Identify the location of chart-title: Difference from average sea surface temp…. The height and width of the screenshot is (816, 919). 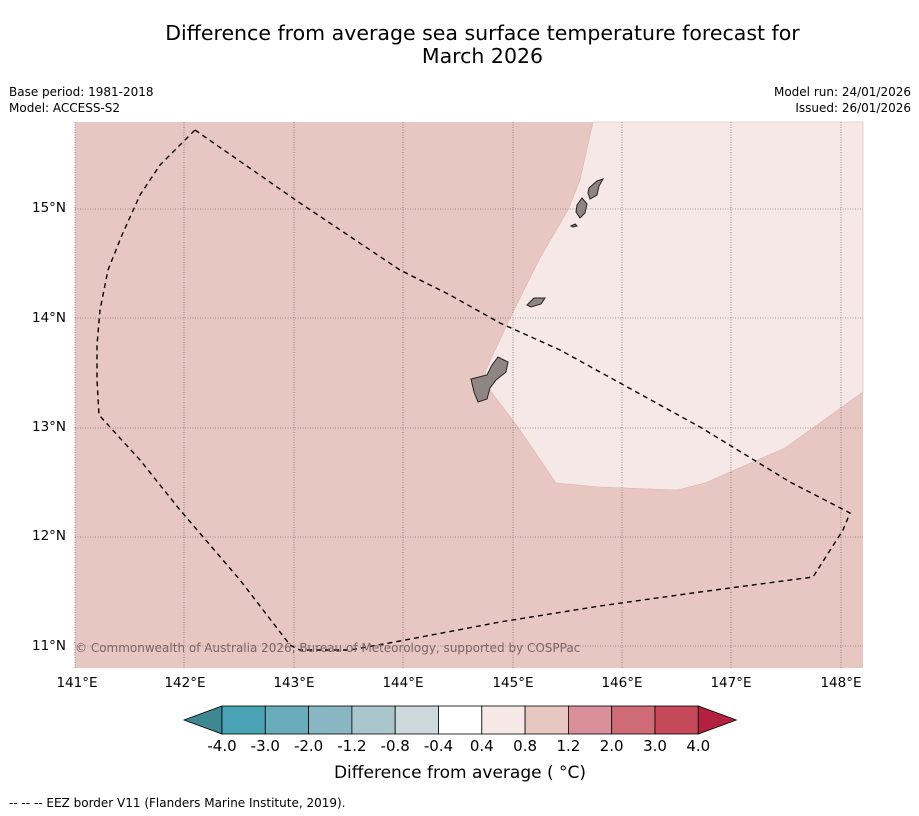
(482, 45).